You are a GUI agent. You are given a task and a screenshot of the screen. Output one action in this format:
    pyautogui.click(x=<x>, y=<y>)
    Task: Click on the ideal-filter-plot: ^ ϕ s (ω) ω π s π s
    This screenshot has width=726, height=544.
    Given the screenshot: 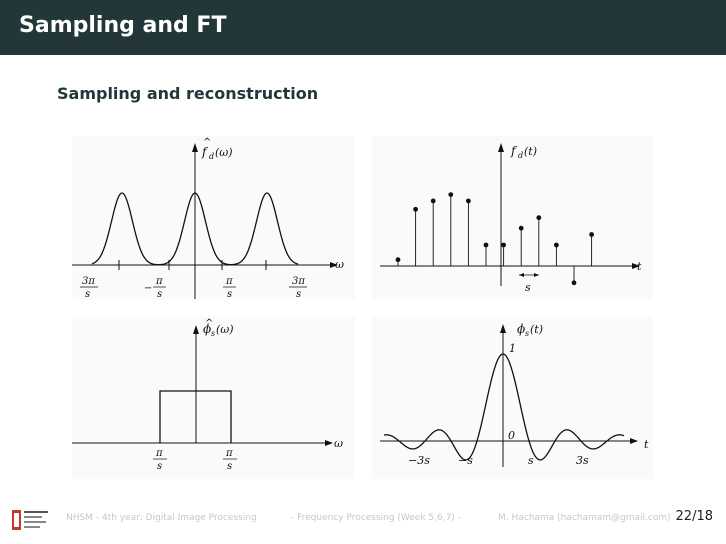 What is the action you would take?
    pyautogui.click(x=207, y=395)
    